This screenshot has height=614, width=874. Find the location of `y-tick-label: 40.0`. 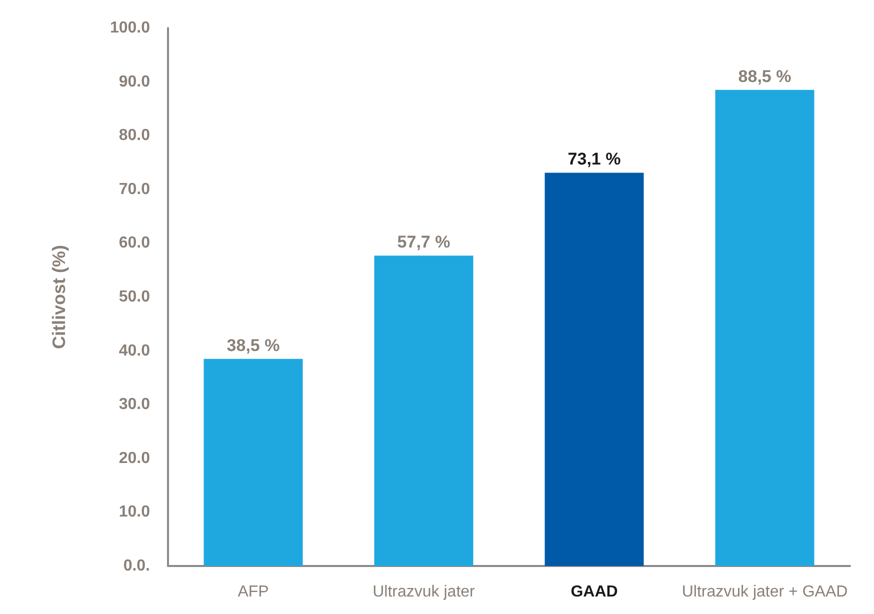

y-tick-label: 40.0 is located at coordinates (134, 351).